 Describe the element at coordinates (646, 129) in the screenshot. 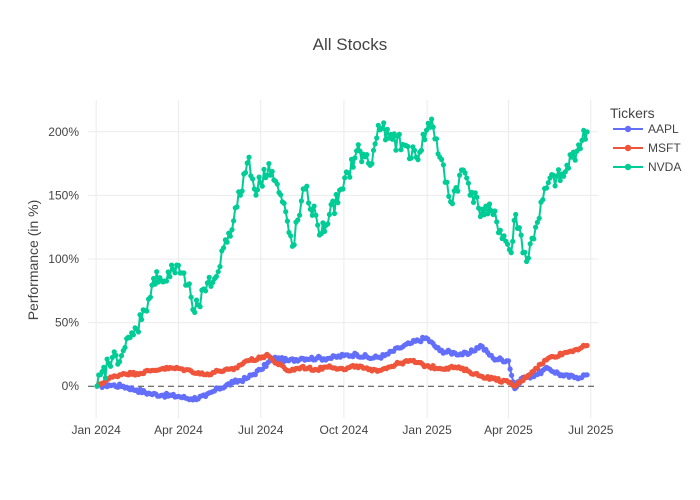

I see `legend-item-aapl: AAPL` at that location.